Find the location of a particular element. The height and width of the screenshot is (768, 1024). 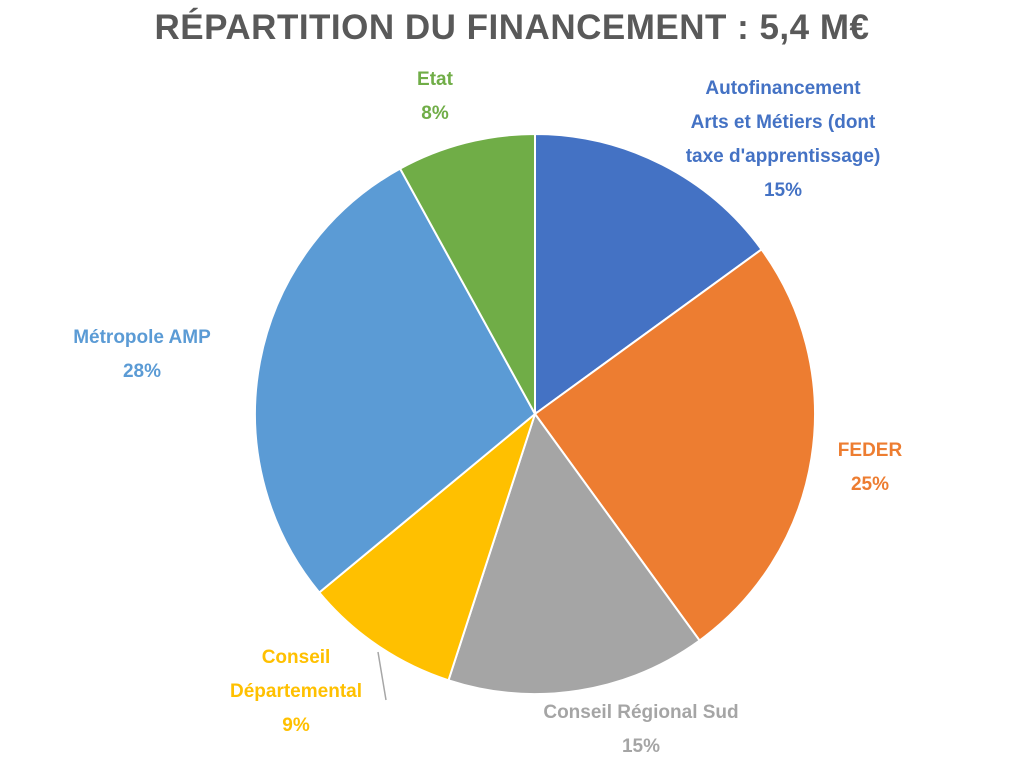

data-label: Conseil Départemental 9% is located at coordinates (296, 692).